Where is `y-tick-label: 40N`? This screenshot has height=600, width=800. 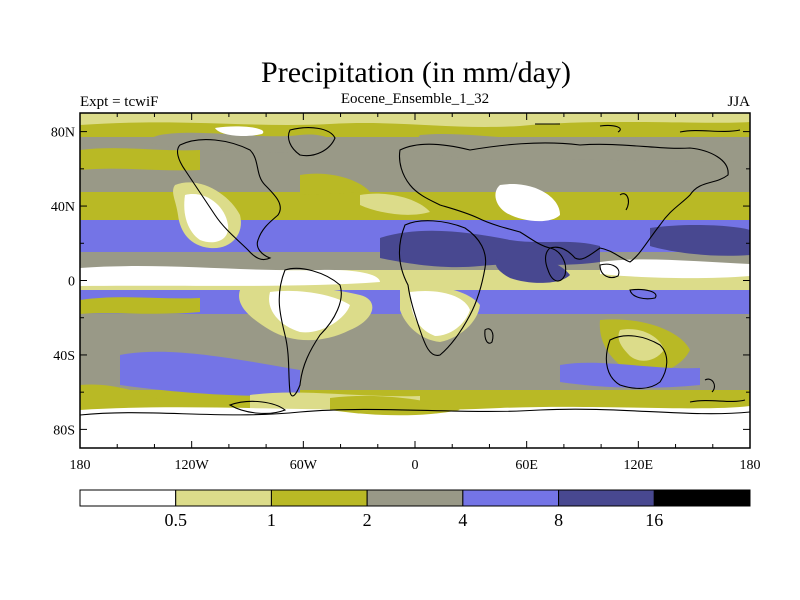 y-tick-label: 40N is located at coordinates (63, 207).